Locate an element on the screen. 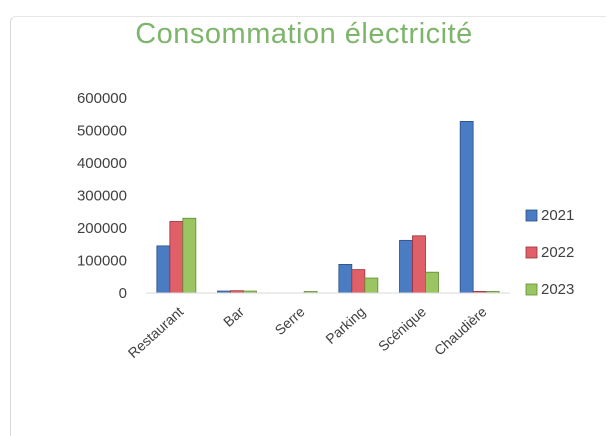 The width and height of the screenshot is (608, 436). x-tick-label: Scénique is located at coordinates (402, 328).